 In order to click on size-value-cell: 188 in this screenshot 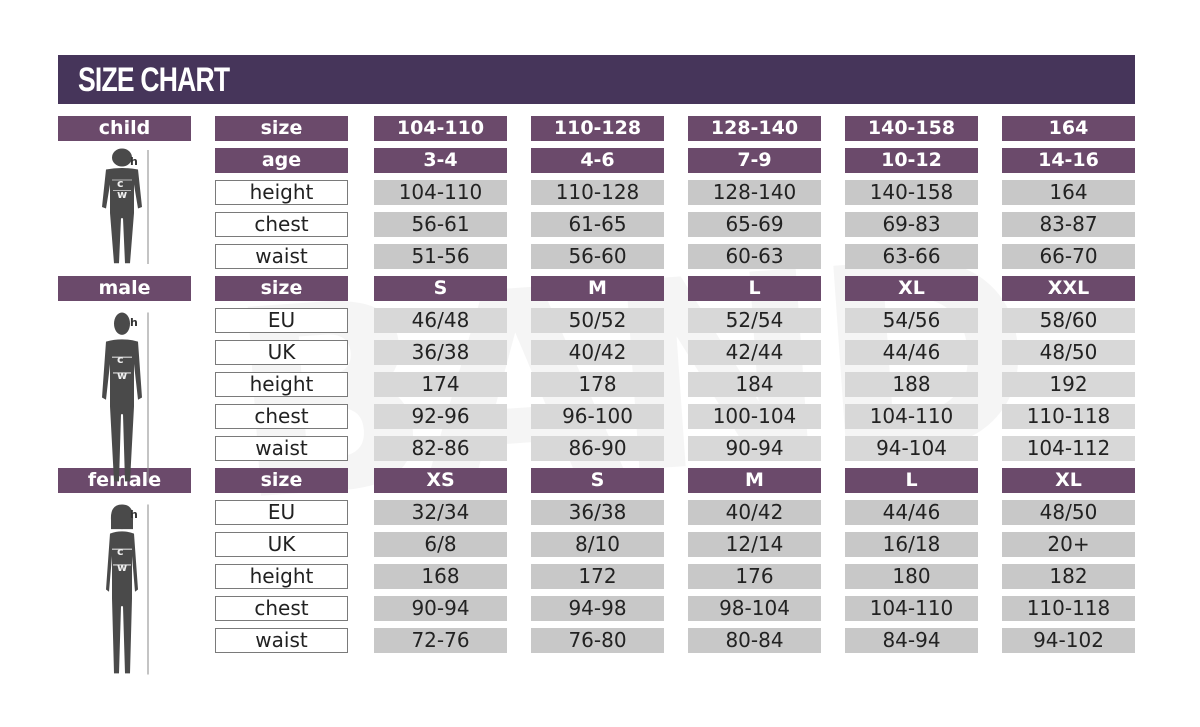, I will do `click(911, 384)`.